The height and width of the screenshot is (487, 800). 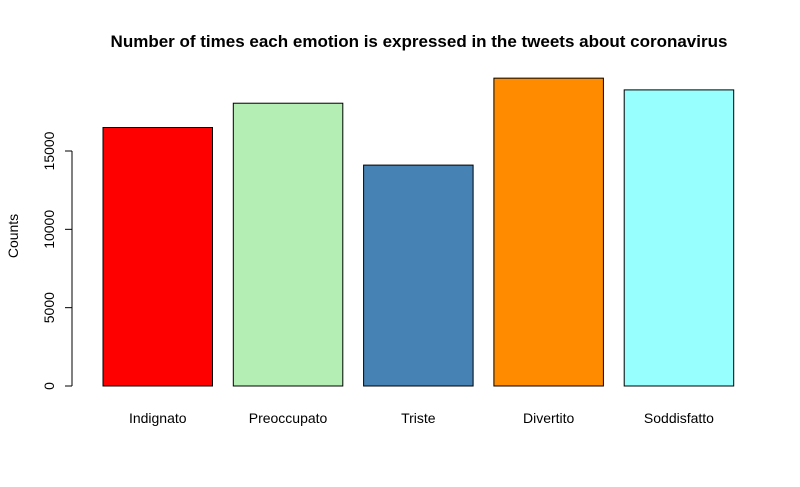 What do you see at coordinates (288, 244) in the screenshot?
I see `bar-preoccupato` at bounding box center [288, 244].